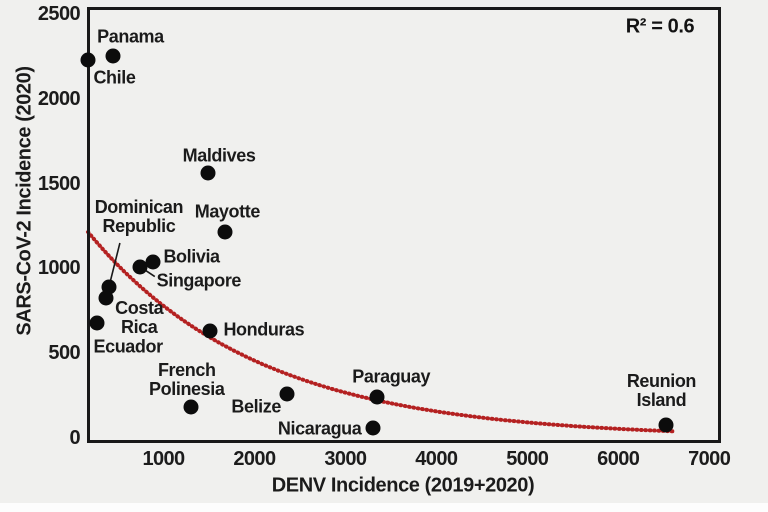 The height and width of the screenshot is (512, 768). Describe the element at coordinates (59, 13) in the screenshot. I see `y-tick-2500: 2500` at that location.